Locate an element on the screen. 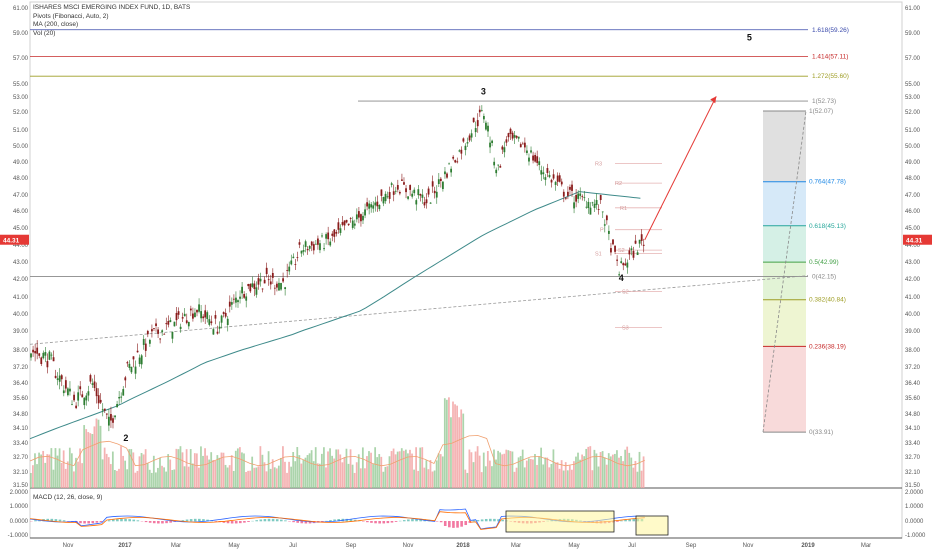 This screenshot has width=932, height=550. y-tick-label-left: 34.10 is located at coordinates (21, 429).